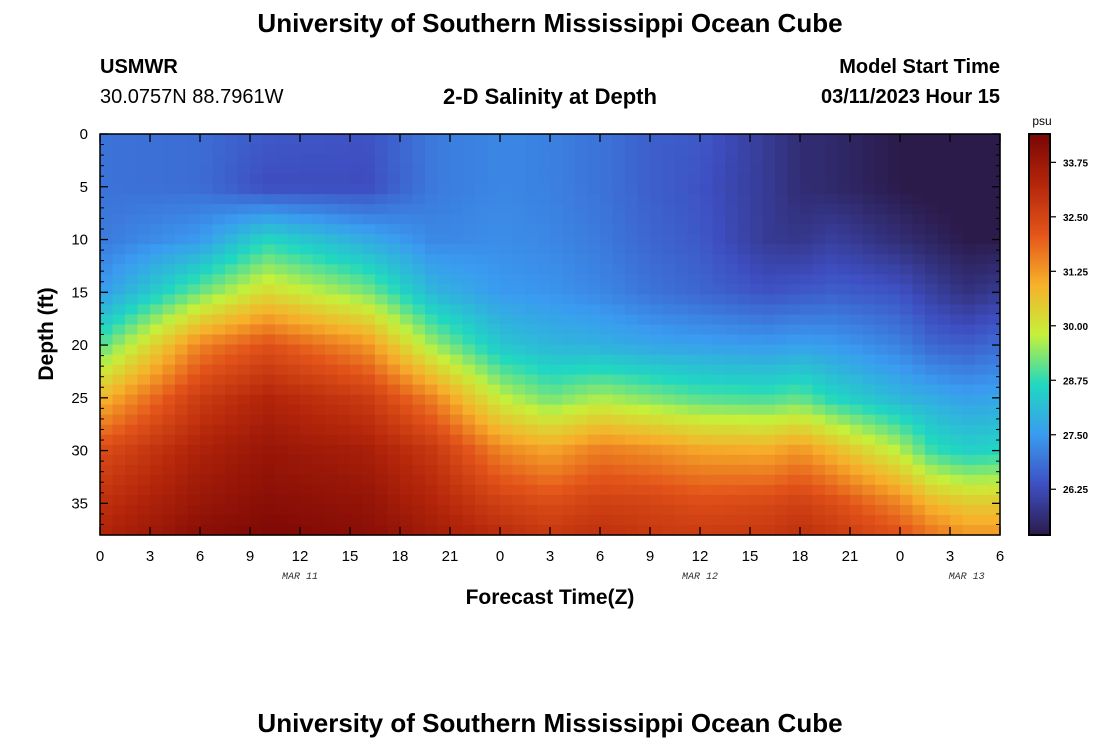  Describe the element at coordinates (550, 556) in the screenshot. I see `x-tick-label: 3` at that location.